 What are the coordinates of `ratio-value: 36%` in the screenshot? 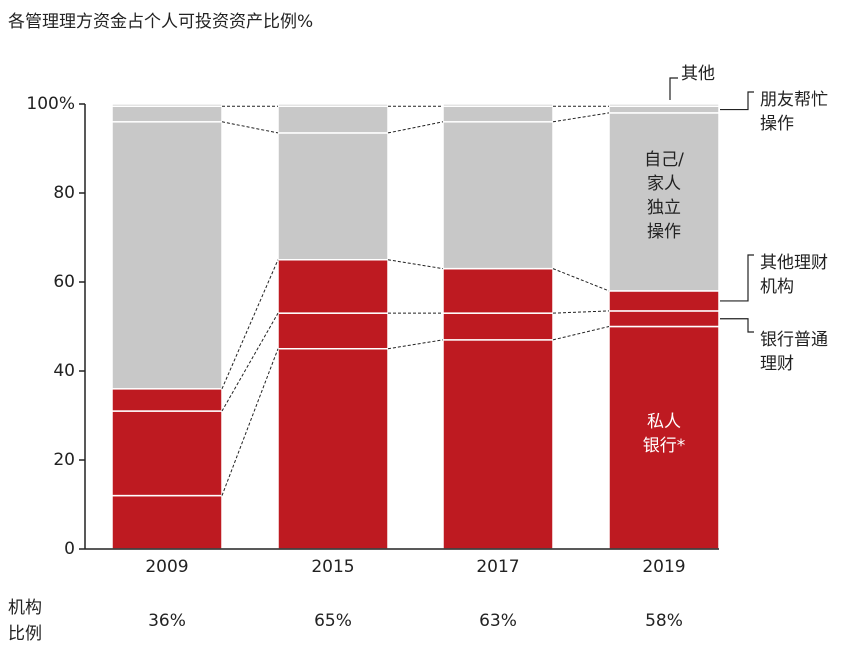 It's located at (167, 621).